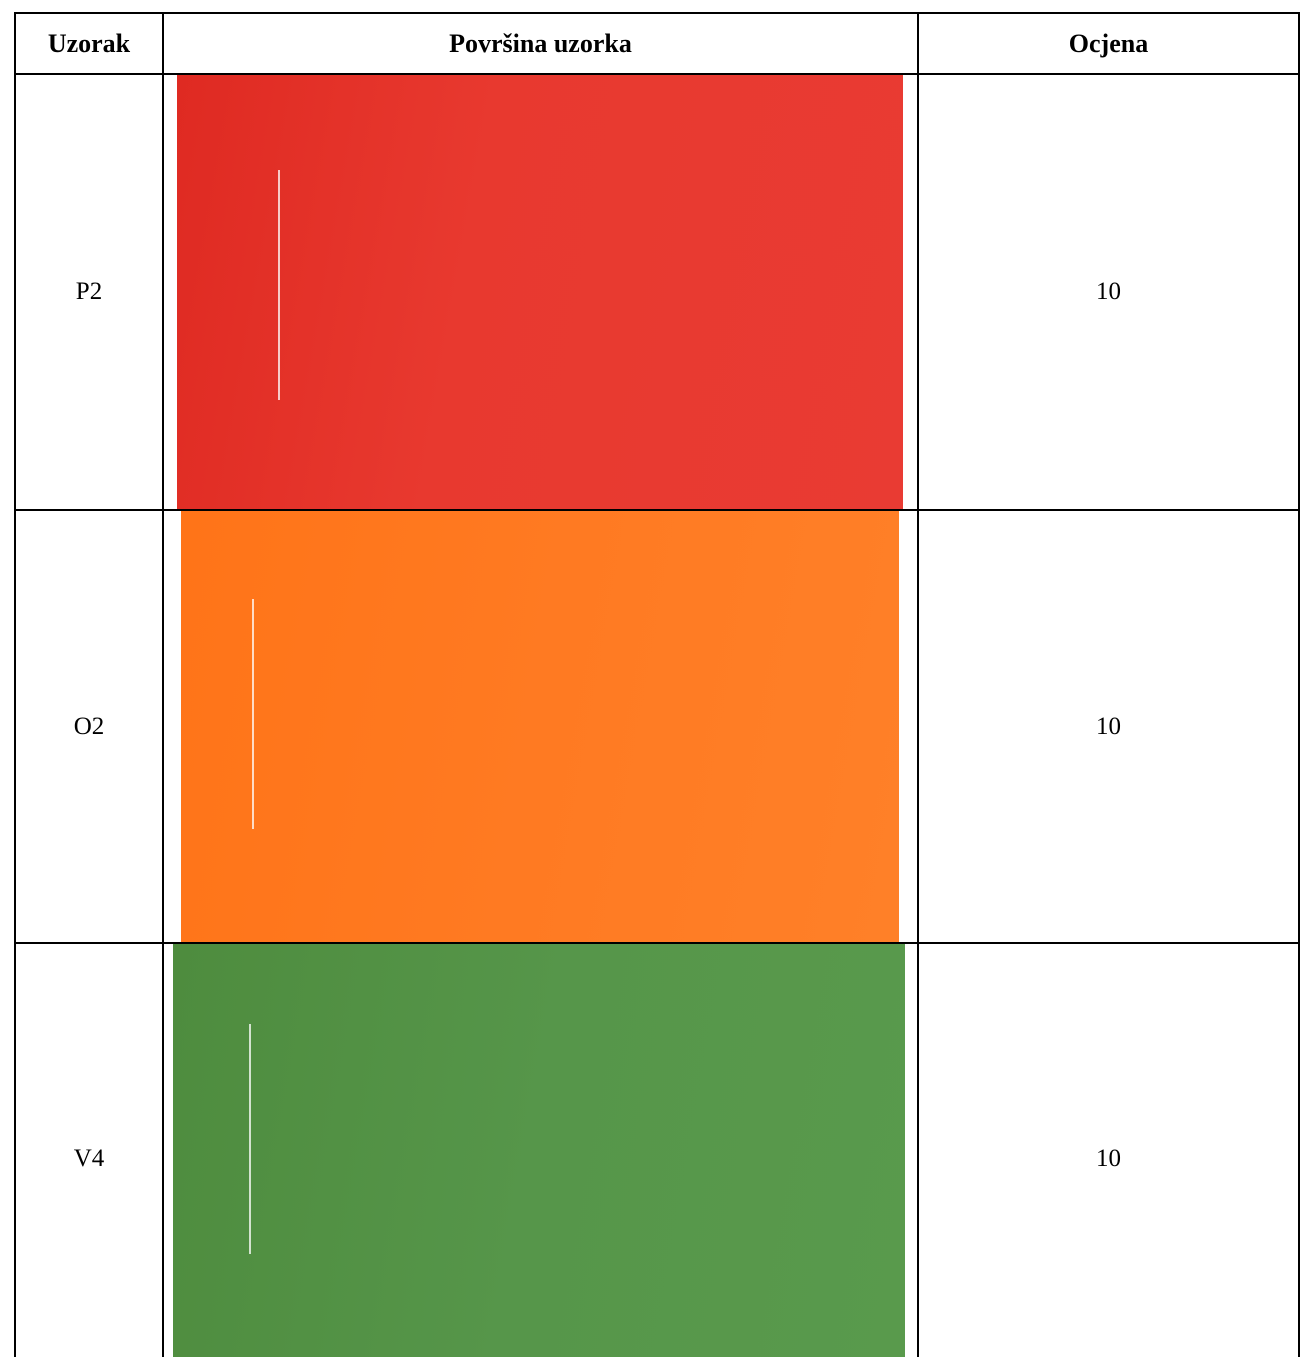  Describe the element at coordinates (1108, 43) in the screenshot. I see `header-cell: Ocjena` at that location.